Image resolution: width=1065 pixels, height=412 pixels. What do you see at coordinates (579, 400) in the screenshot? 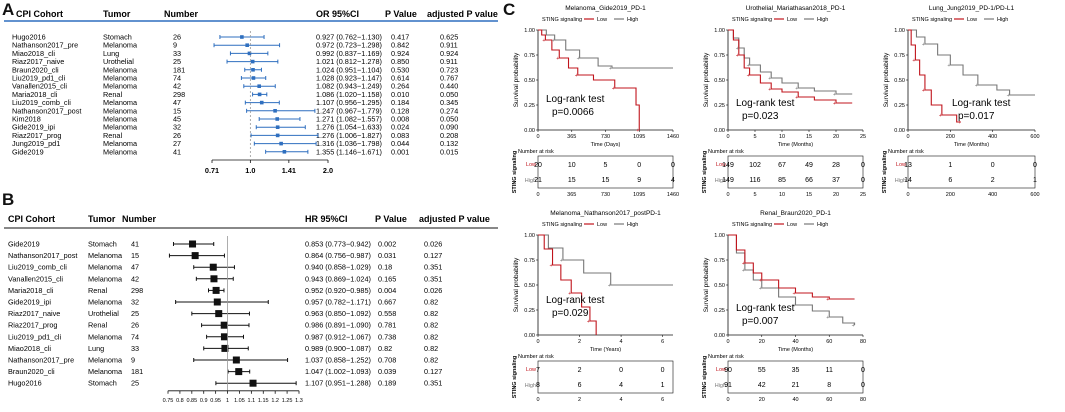
I see `km-risk-x-tick-label: 2` at bounding box center [579, 400].